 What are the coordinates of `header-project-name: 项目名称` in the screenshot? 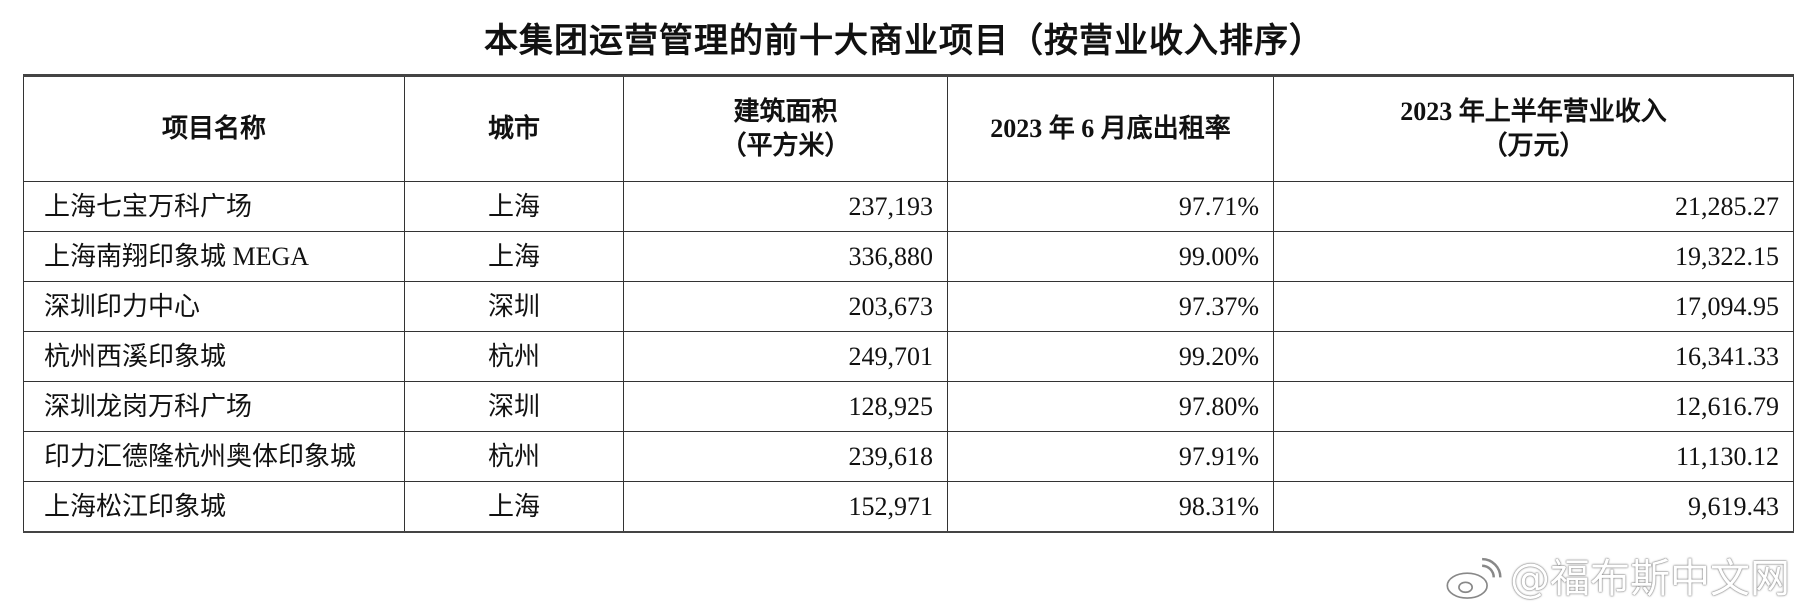 It's located at (214, 128).